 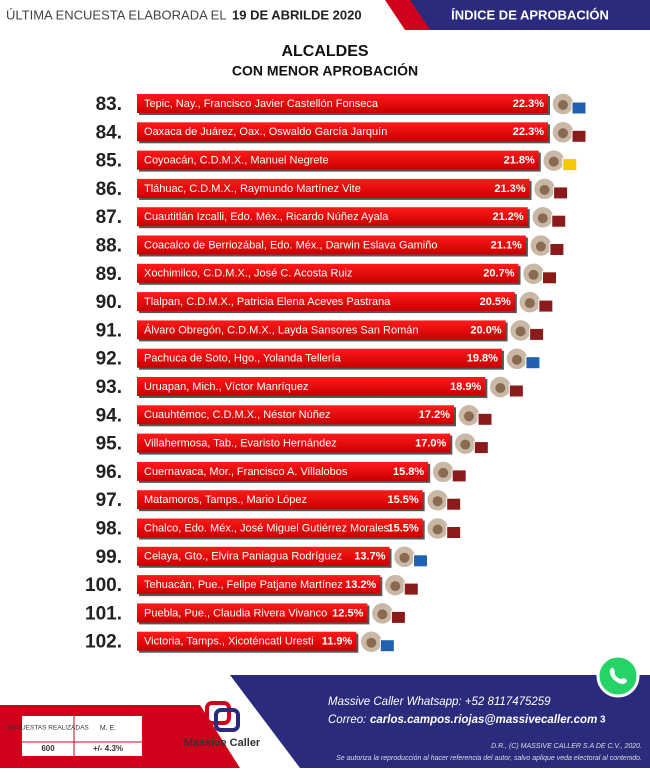 What do you see at coordinates (103, 585) in the screenshot?
I see `rank: 100.` at bounding box center [103, 585].